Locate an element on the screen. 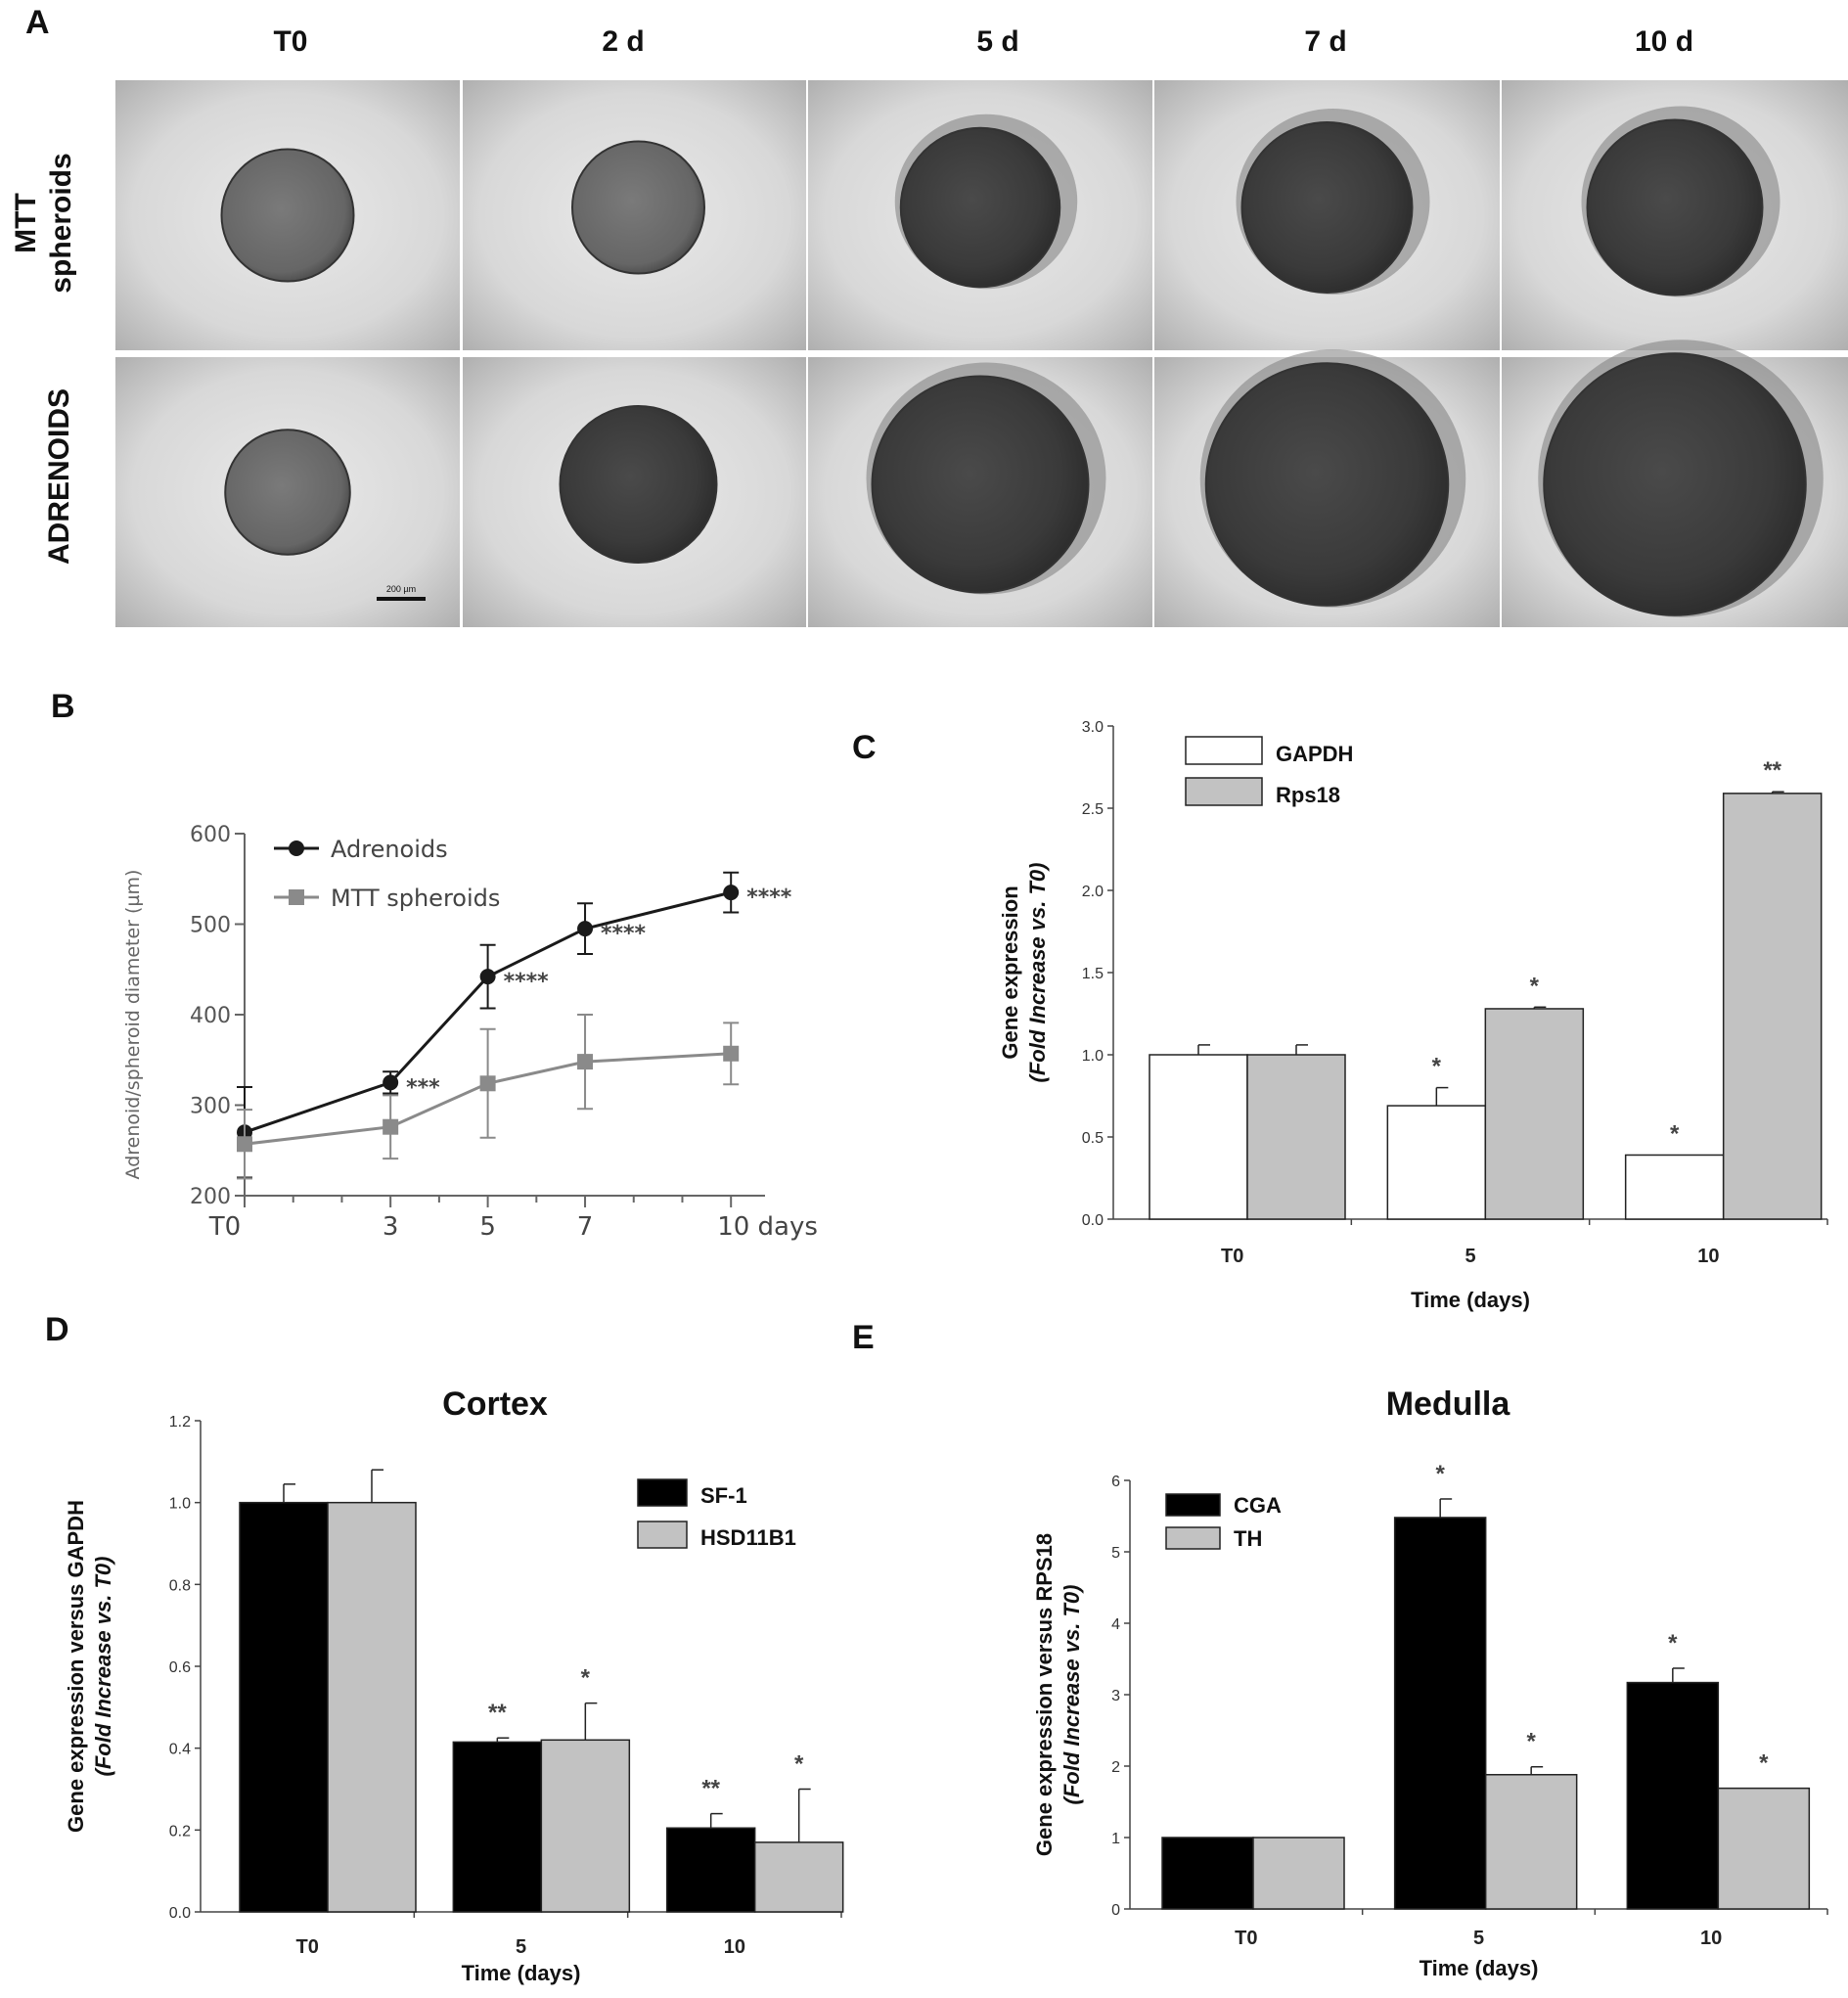 The width and height of the screenshot is (1848, 1998). bar-hsd11b1-t0 is located at coordinates (372, 1707).